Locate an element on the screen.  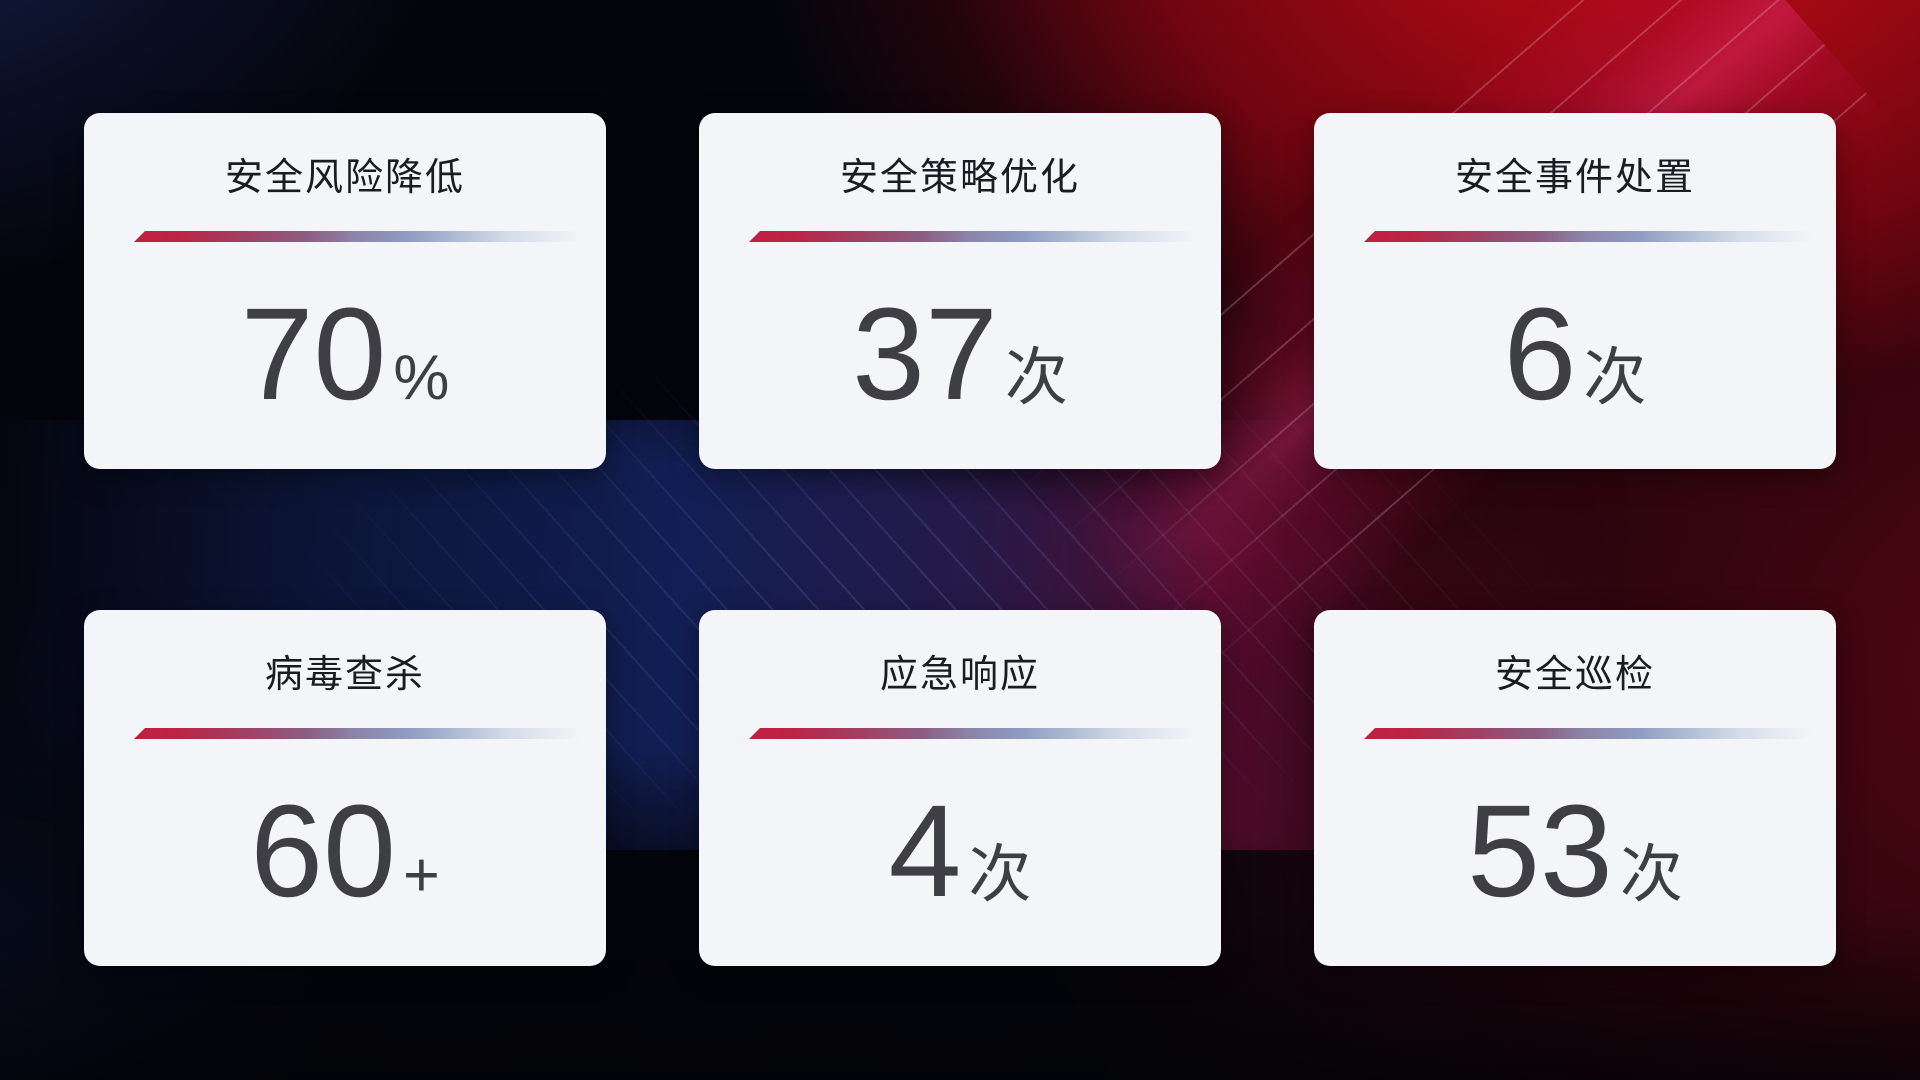
stat-value-row: 6 次 is located at coordinates (1575, 353).